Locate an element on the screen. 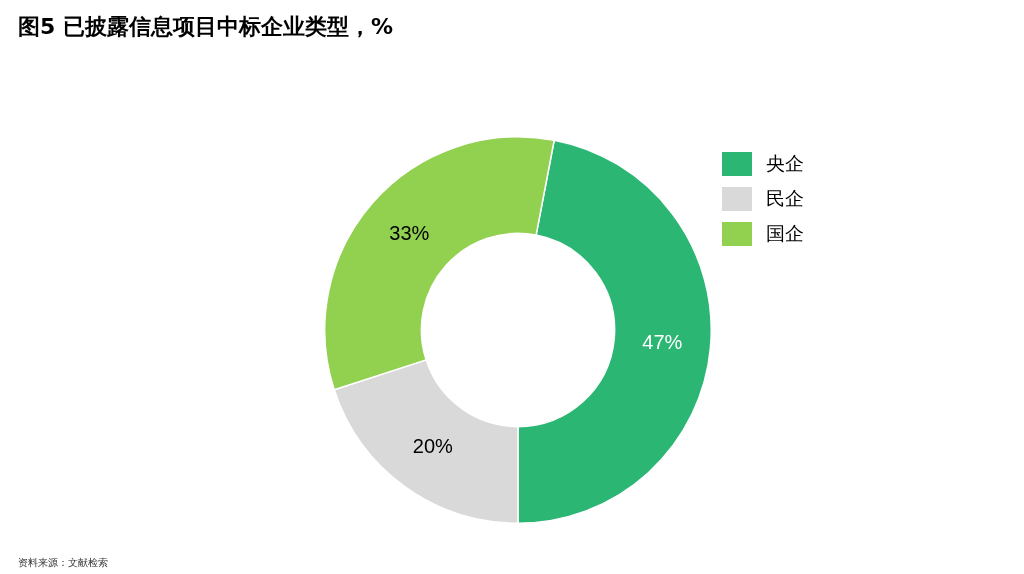 This screenshot has width=1024, height=574. legend-label: 央企 is located at coordinates (785, 163).